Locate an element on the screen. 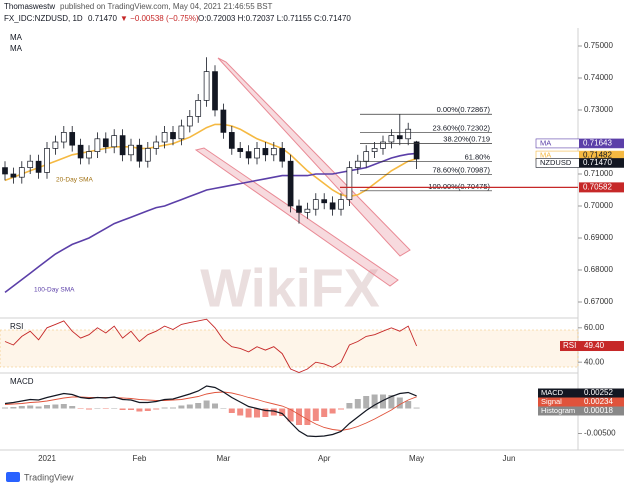  rsi-badge is located at coordinates (592, 346).